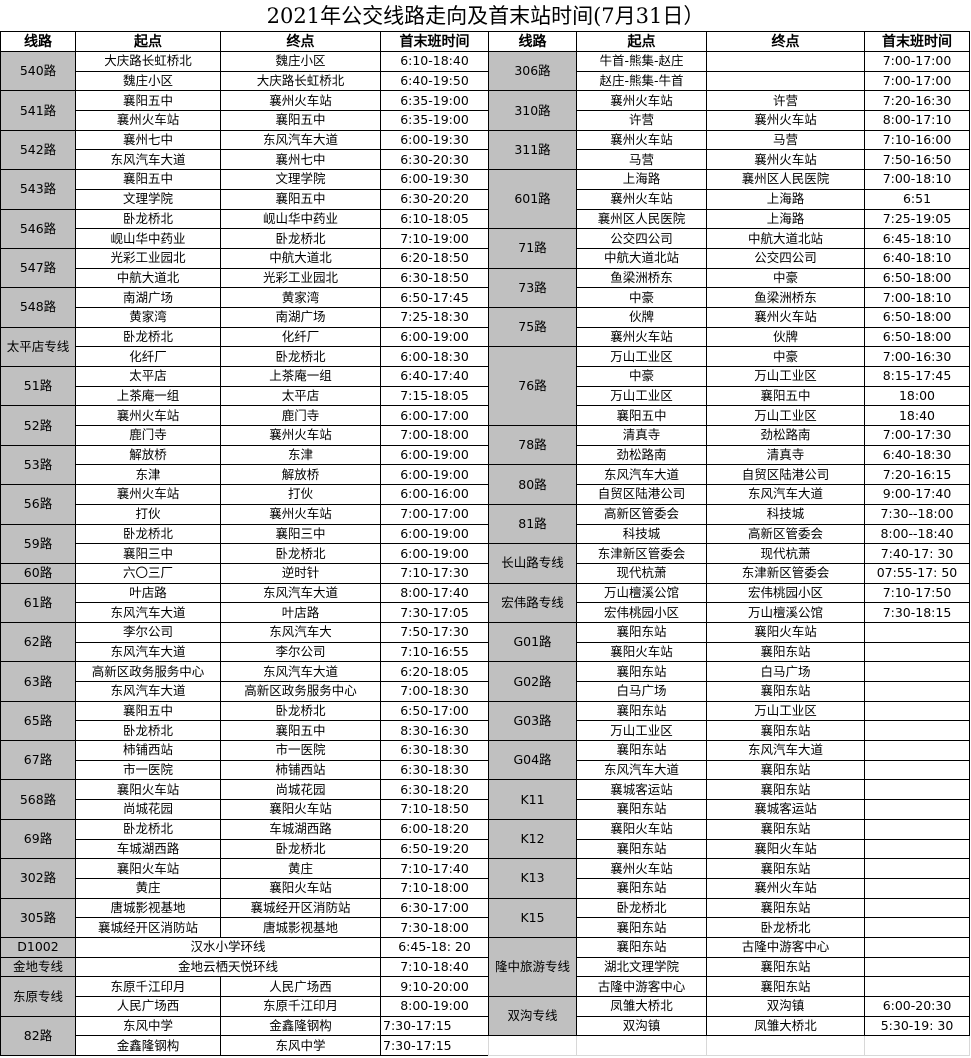 This screenshot has height=1058, width=971. Describe the element at coordinates (434, 514) in the screenshot. I see `time-cell: 7:00-17:00` at that location.